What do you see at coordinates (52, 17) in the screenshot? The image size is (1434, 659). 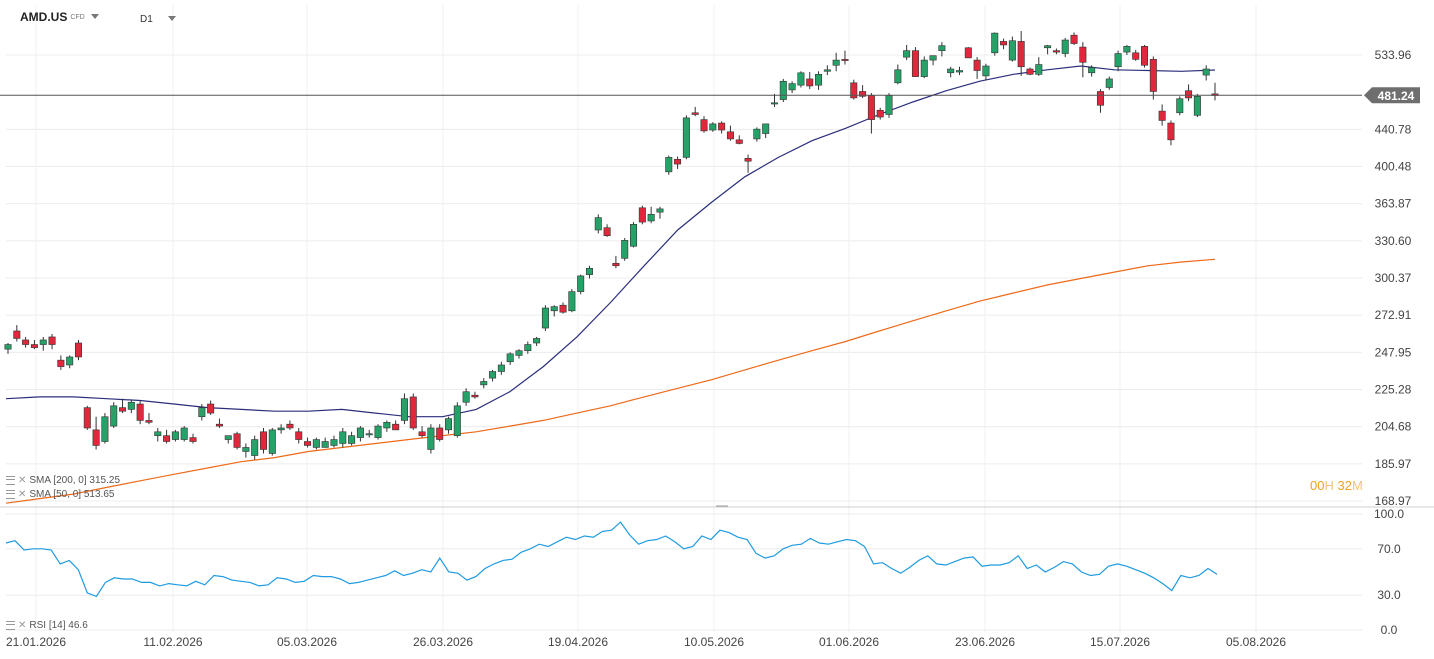 I see `symbol-selector: AMD.US CFD` at bounding box center [52, 17].